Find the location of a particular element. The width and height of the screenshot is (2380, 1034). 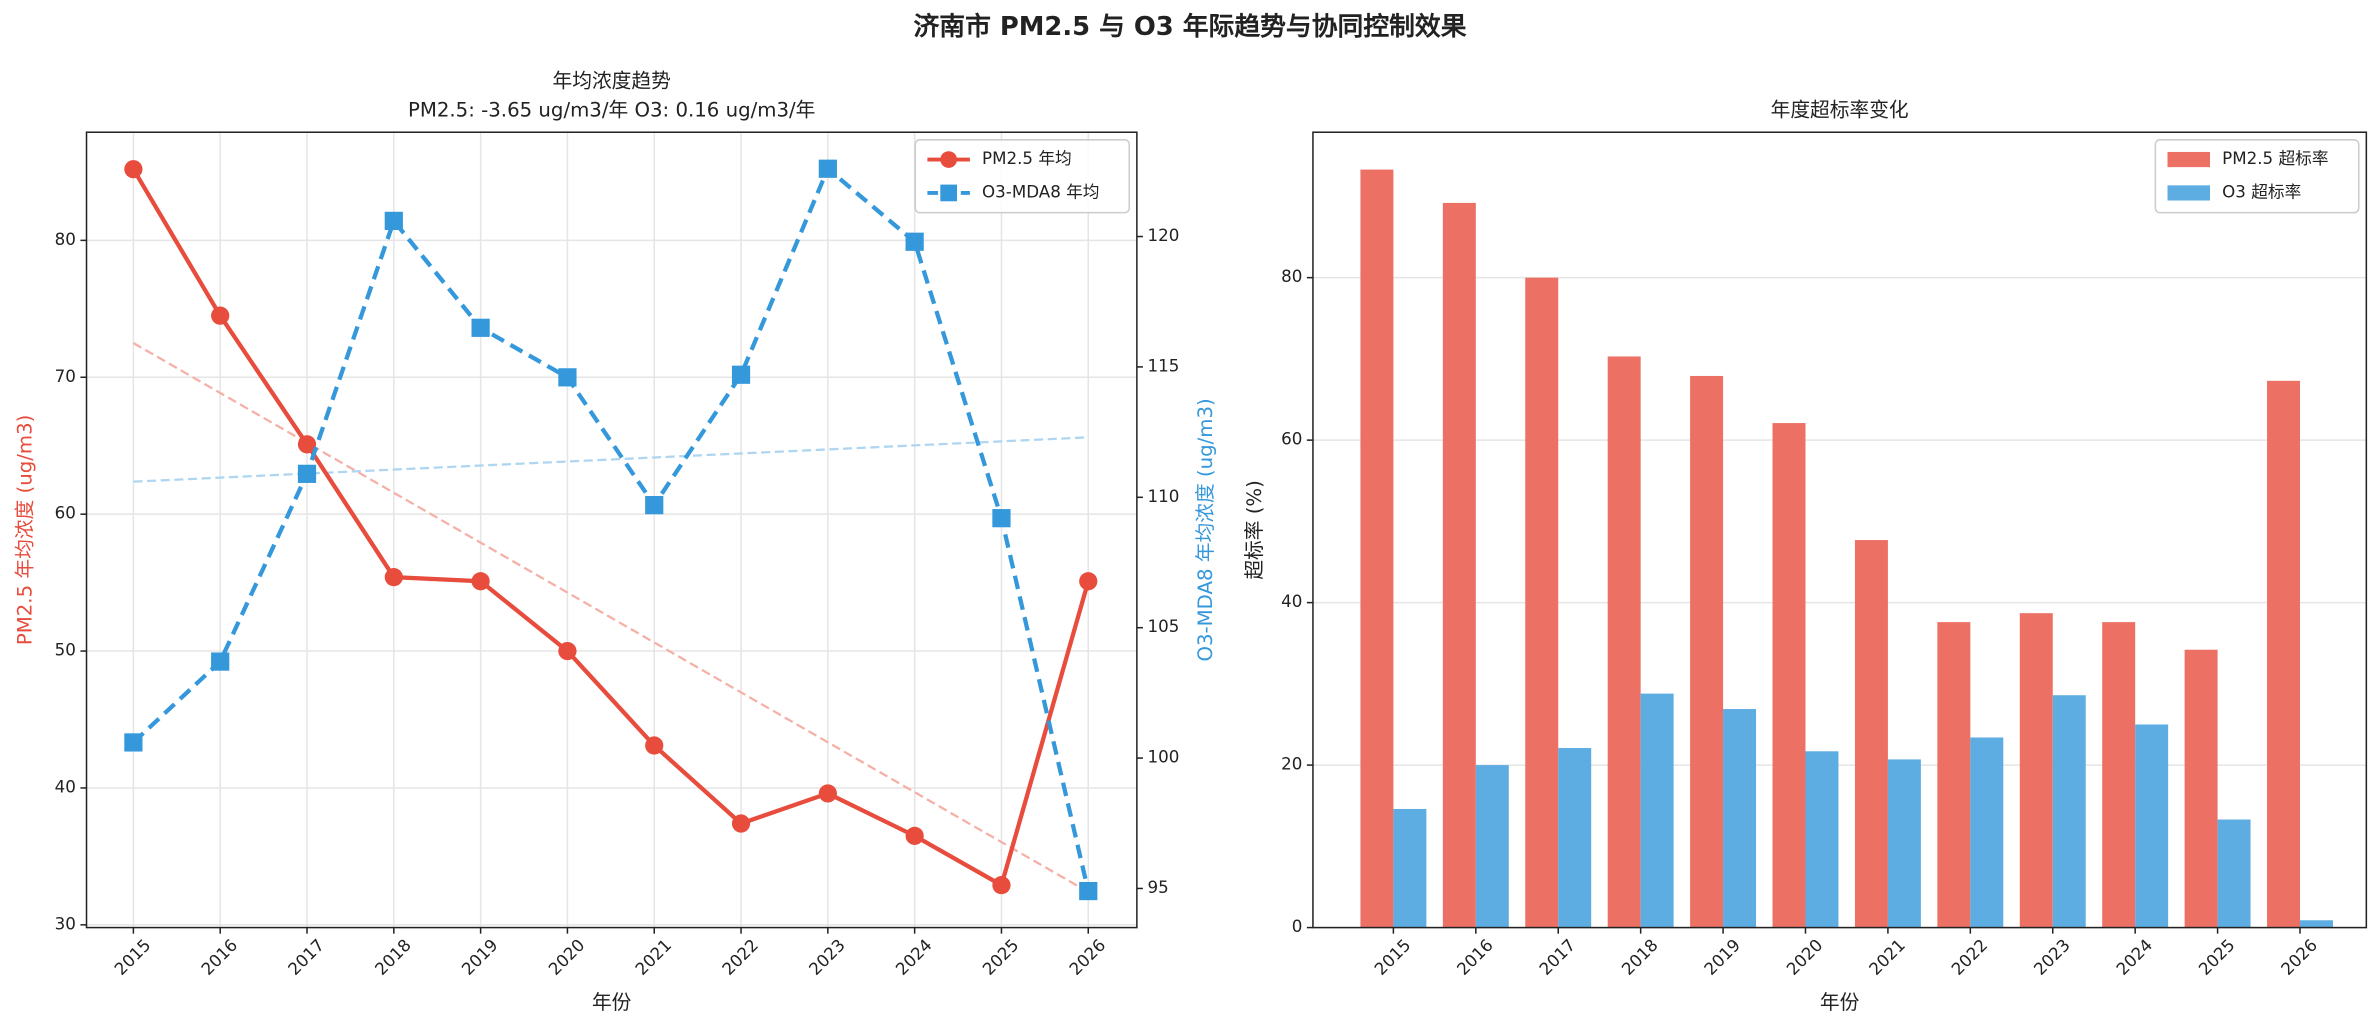

legend-label: O3-MDA8 年均 is located at coordinates (1040, 191).